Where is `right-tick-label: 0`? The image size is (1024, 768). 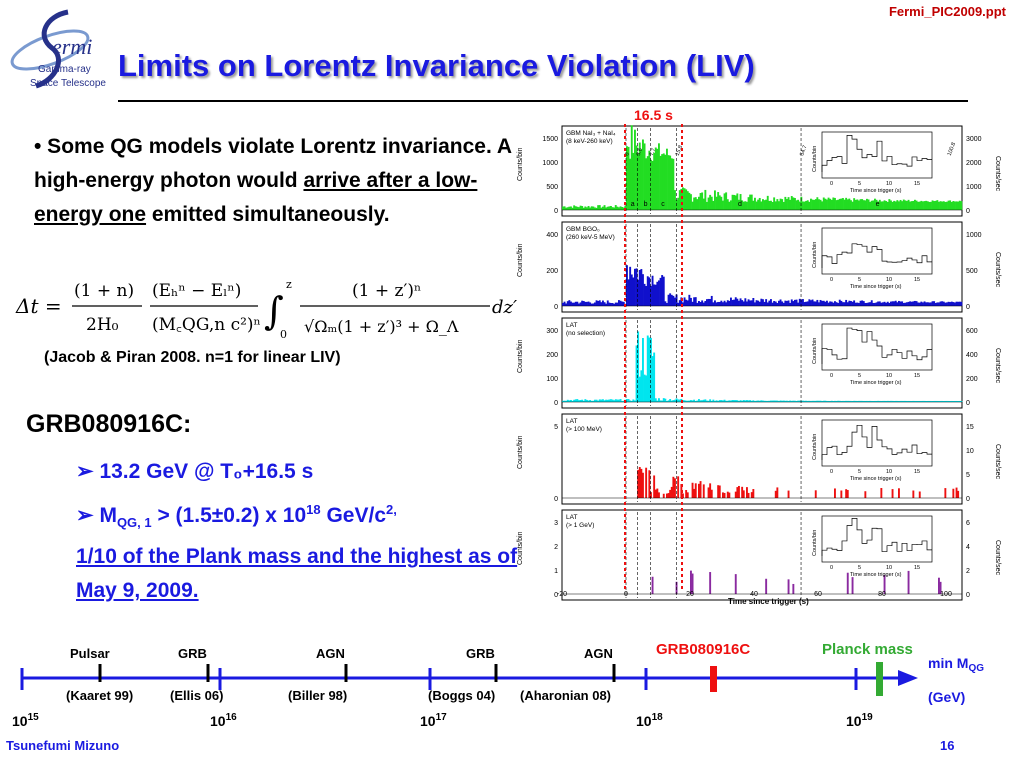 right-tick-label: 0 is located at coordinates (968, 211).